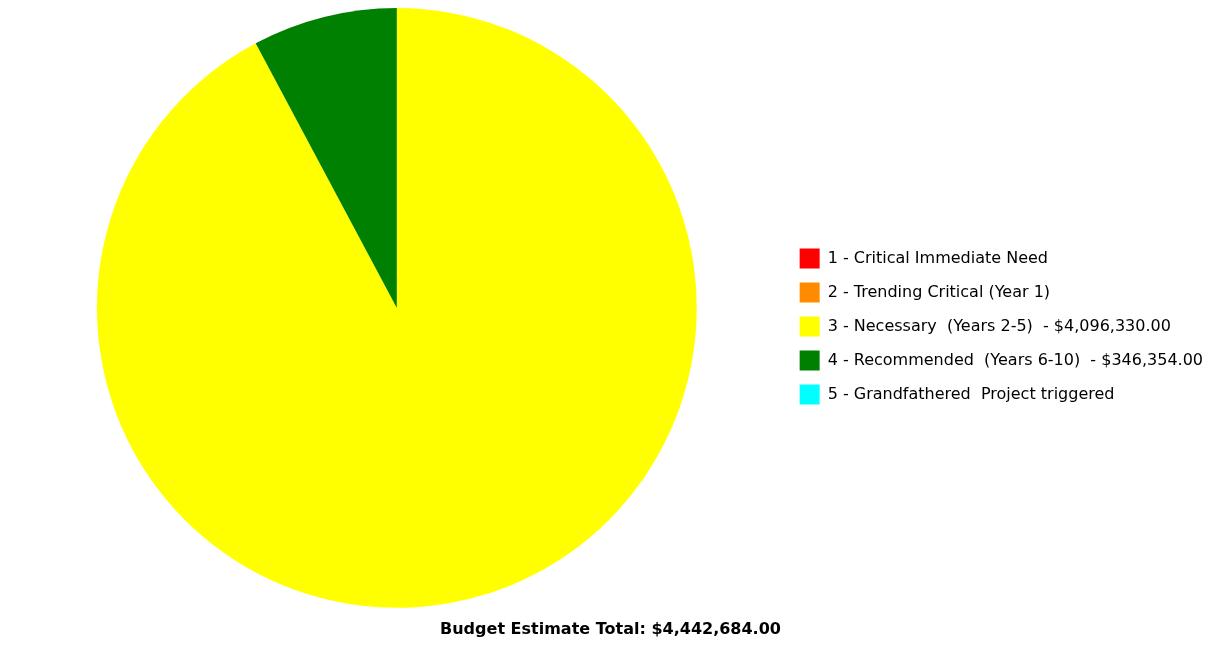 Image resolution: width=1223 pixels, height=645 pixels. I want to click on legend-label: 2 - Trending Critical (Year 1), so click(939, 291).